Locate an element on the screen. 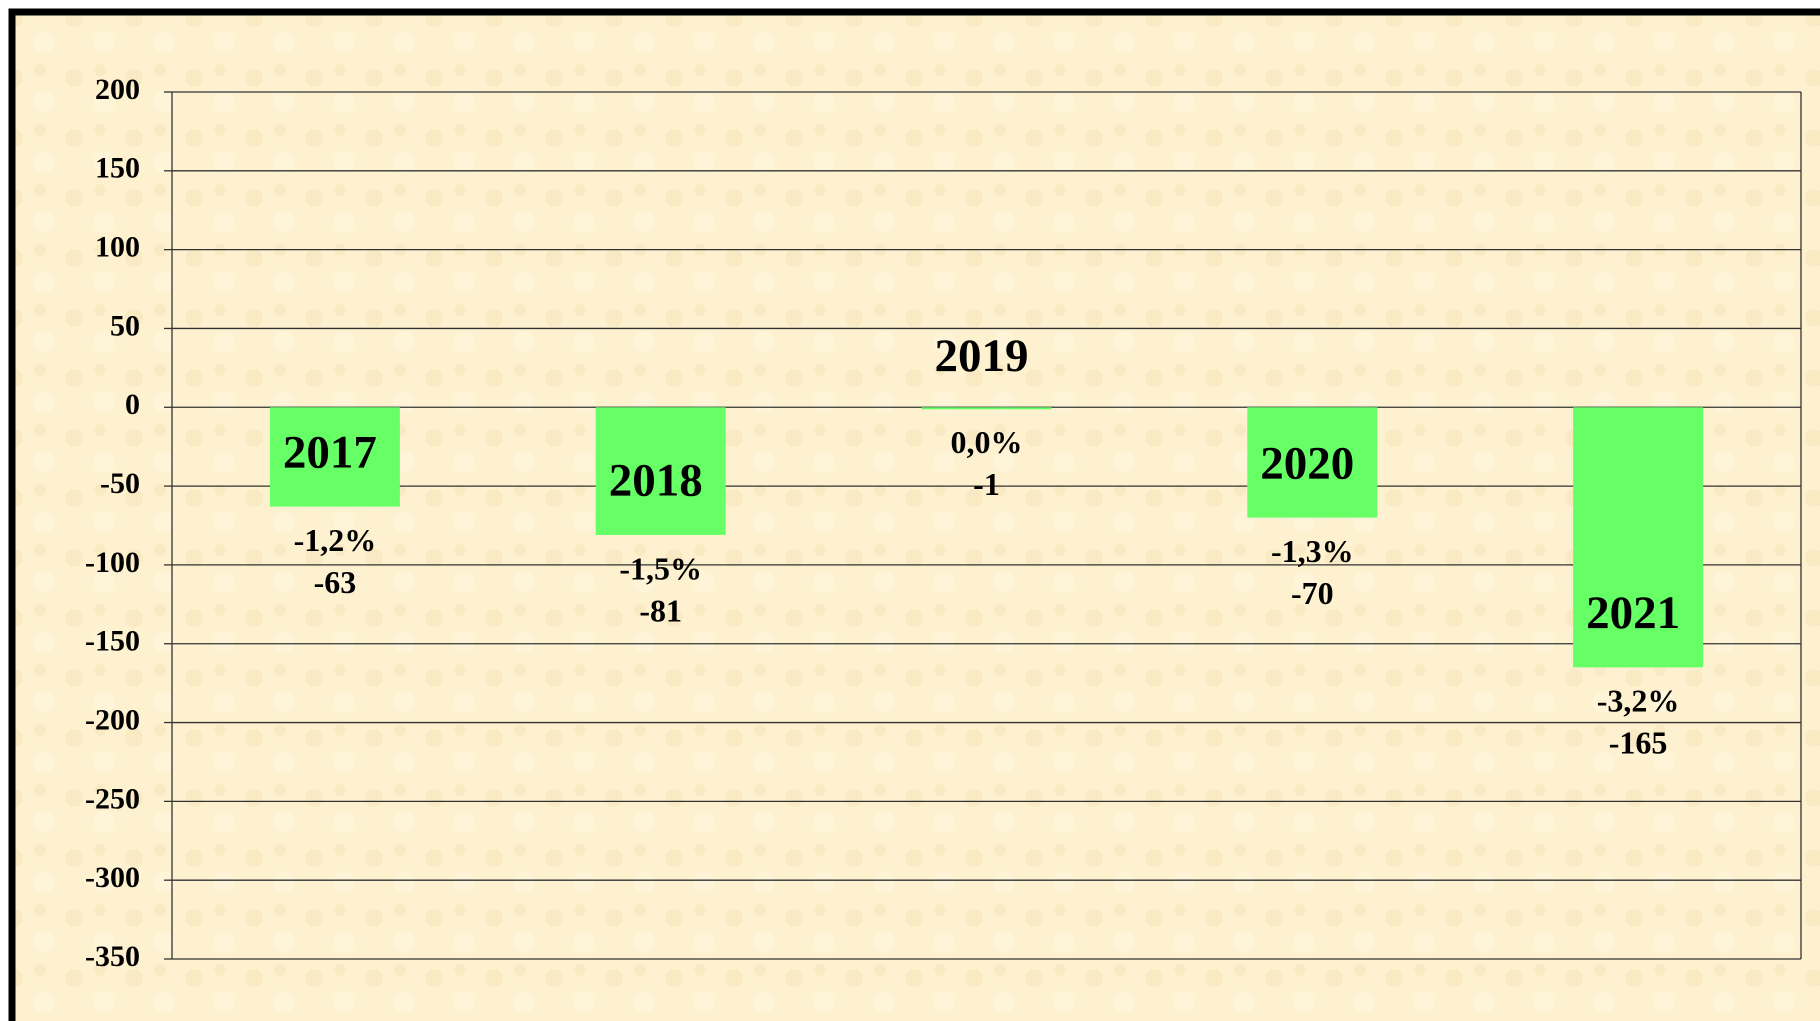 This screenshot has height=1021, width=1820. y-tick-label: 200 is located at coordinates (117, 89).